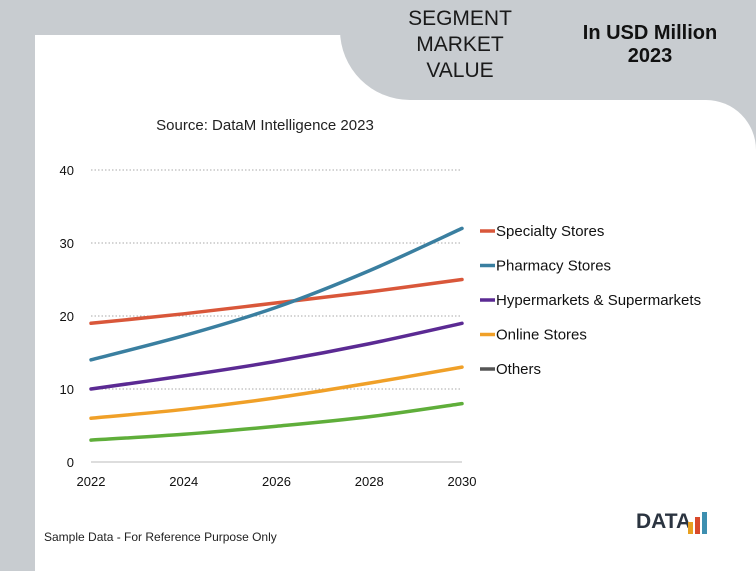 Image resolution: width=756 pixels, height=571 pixels. Describe the element at coordinates (650, 56) in the screenshot. I see `unit-line-2: 2023` at that location.